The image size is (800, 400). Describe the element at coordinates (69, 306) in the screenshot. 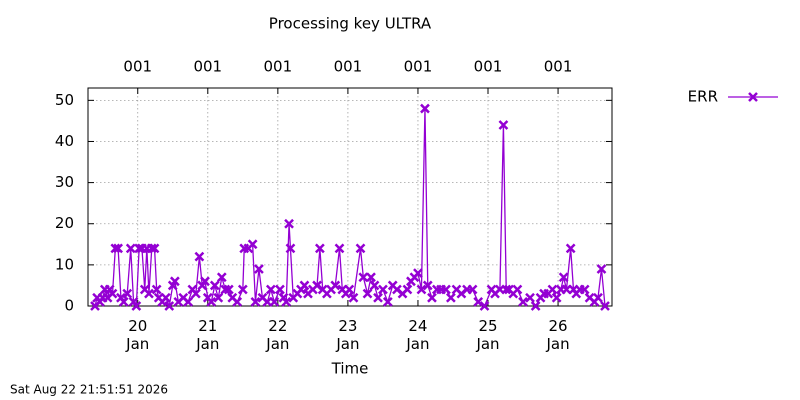

I see `y-tick-label: 0` at that location.